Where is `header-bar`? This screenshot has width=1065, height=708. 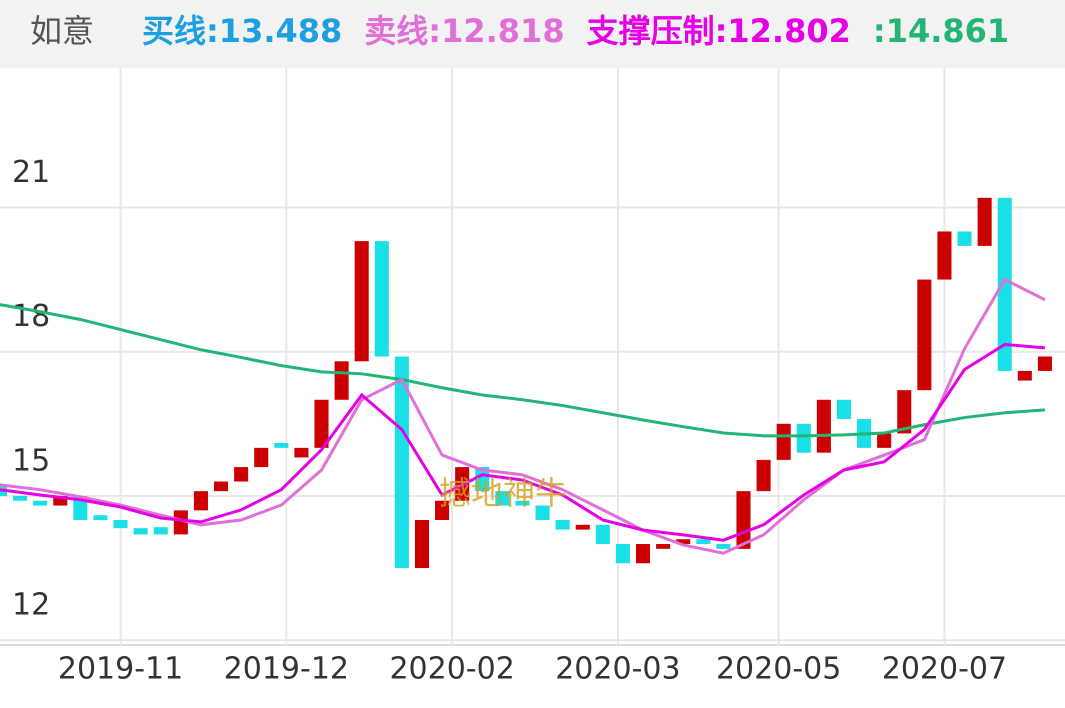 header-bar is located at coordinates (532, 34).